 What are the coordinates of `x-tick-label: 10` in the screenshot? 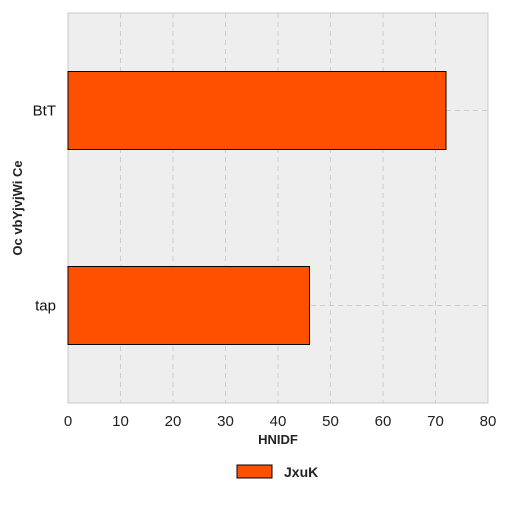 It's located at (120, 421).